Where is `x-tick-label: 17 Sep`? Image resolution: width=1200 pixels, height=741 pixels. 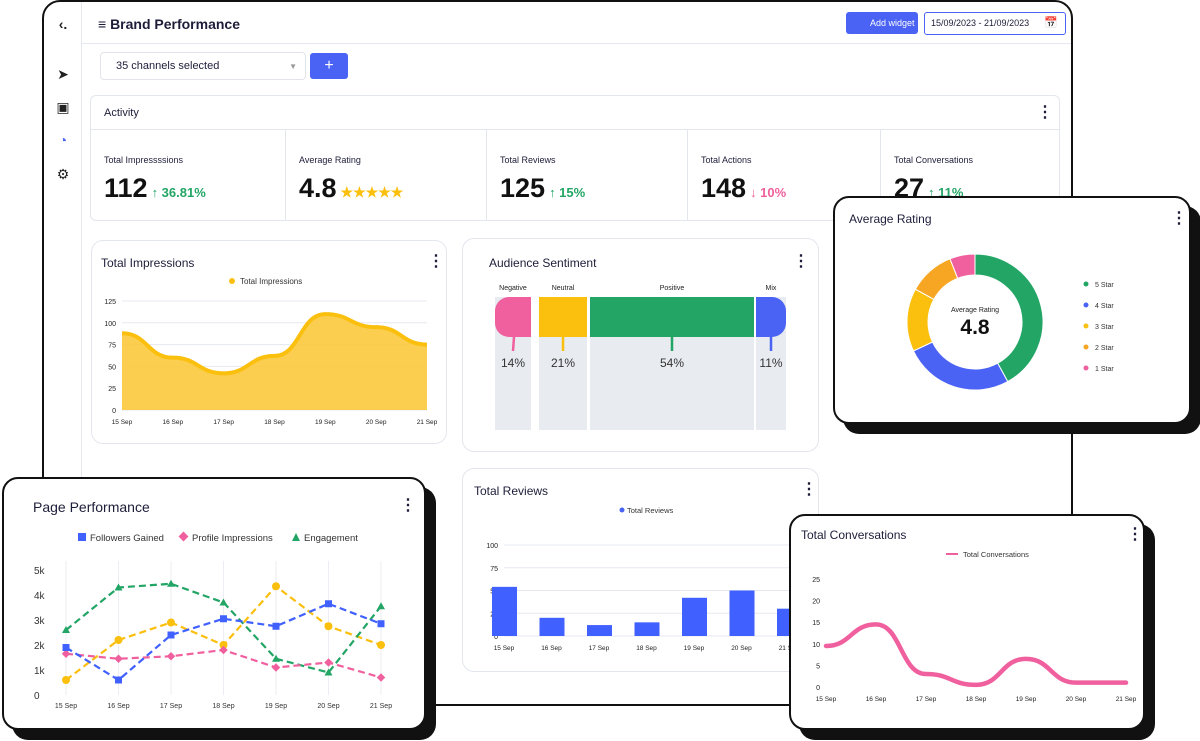 x-tick-label: 17 Sep is located at coordinates (599, 648).